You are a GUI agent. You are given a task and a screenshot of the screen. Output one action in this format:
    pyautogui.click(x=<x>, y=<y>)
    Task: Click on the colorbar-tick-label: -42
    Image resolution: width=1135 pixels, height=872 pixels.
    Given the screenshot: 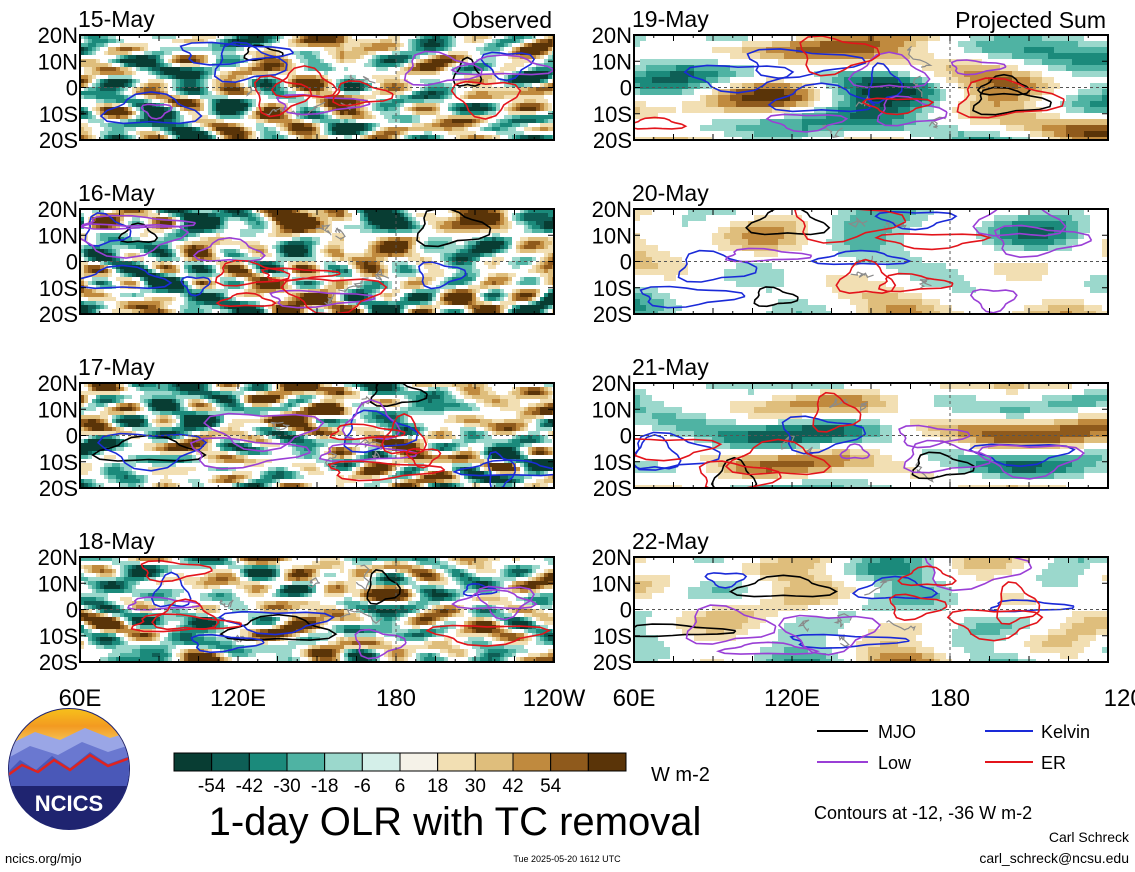 What is the action you would take?
    pyautogui.click(x=249, y=786)
    